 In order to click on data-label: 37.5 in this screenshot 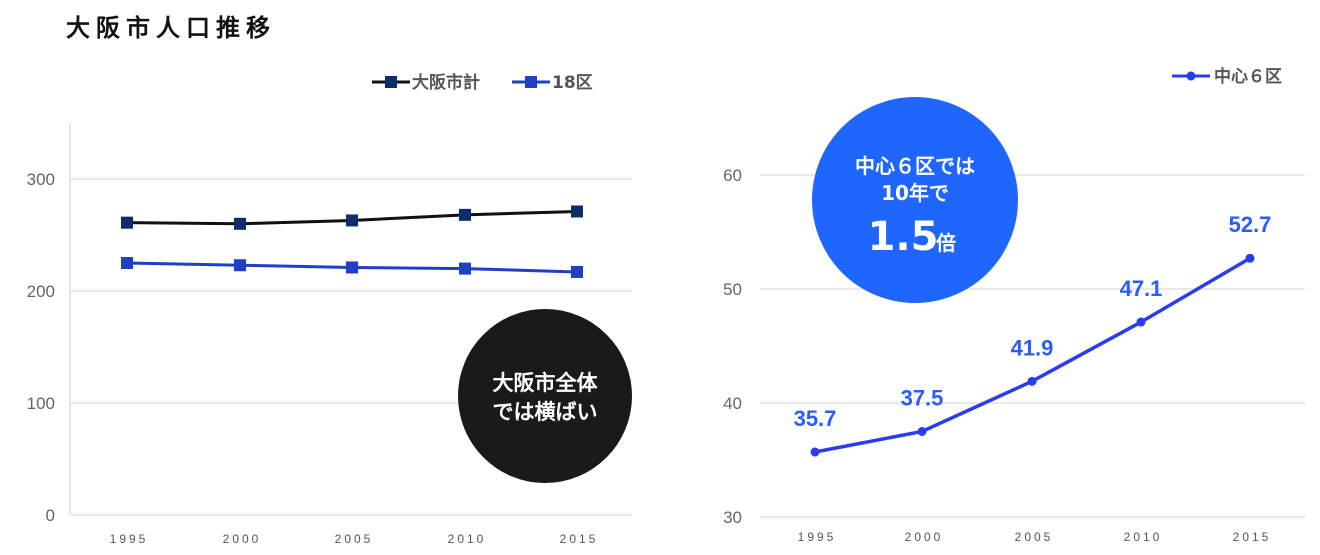, I will do `click(922, 398)`.